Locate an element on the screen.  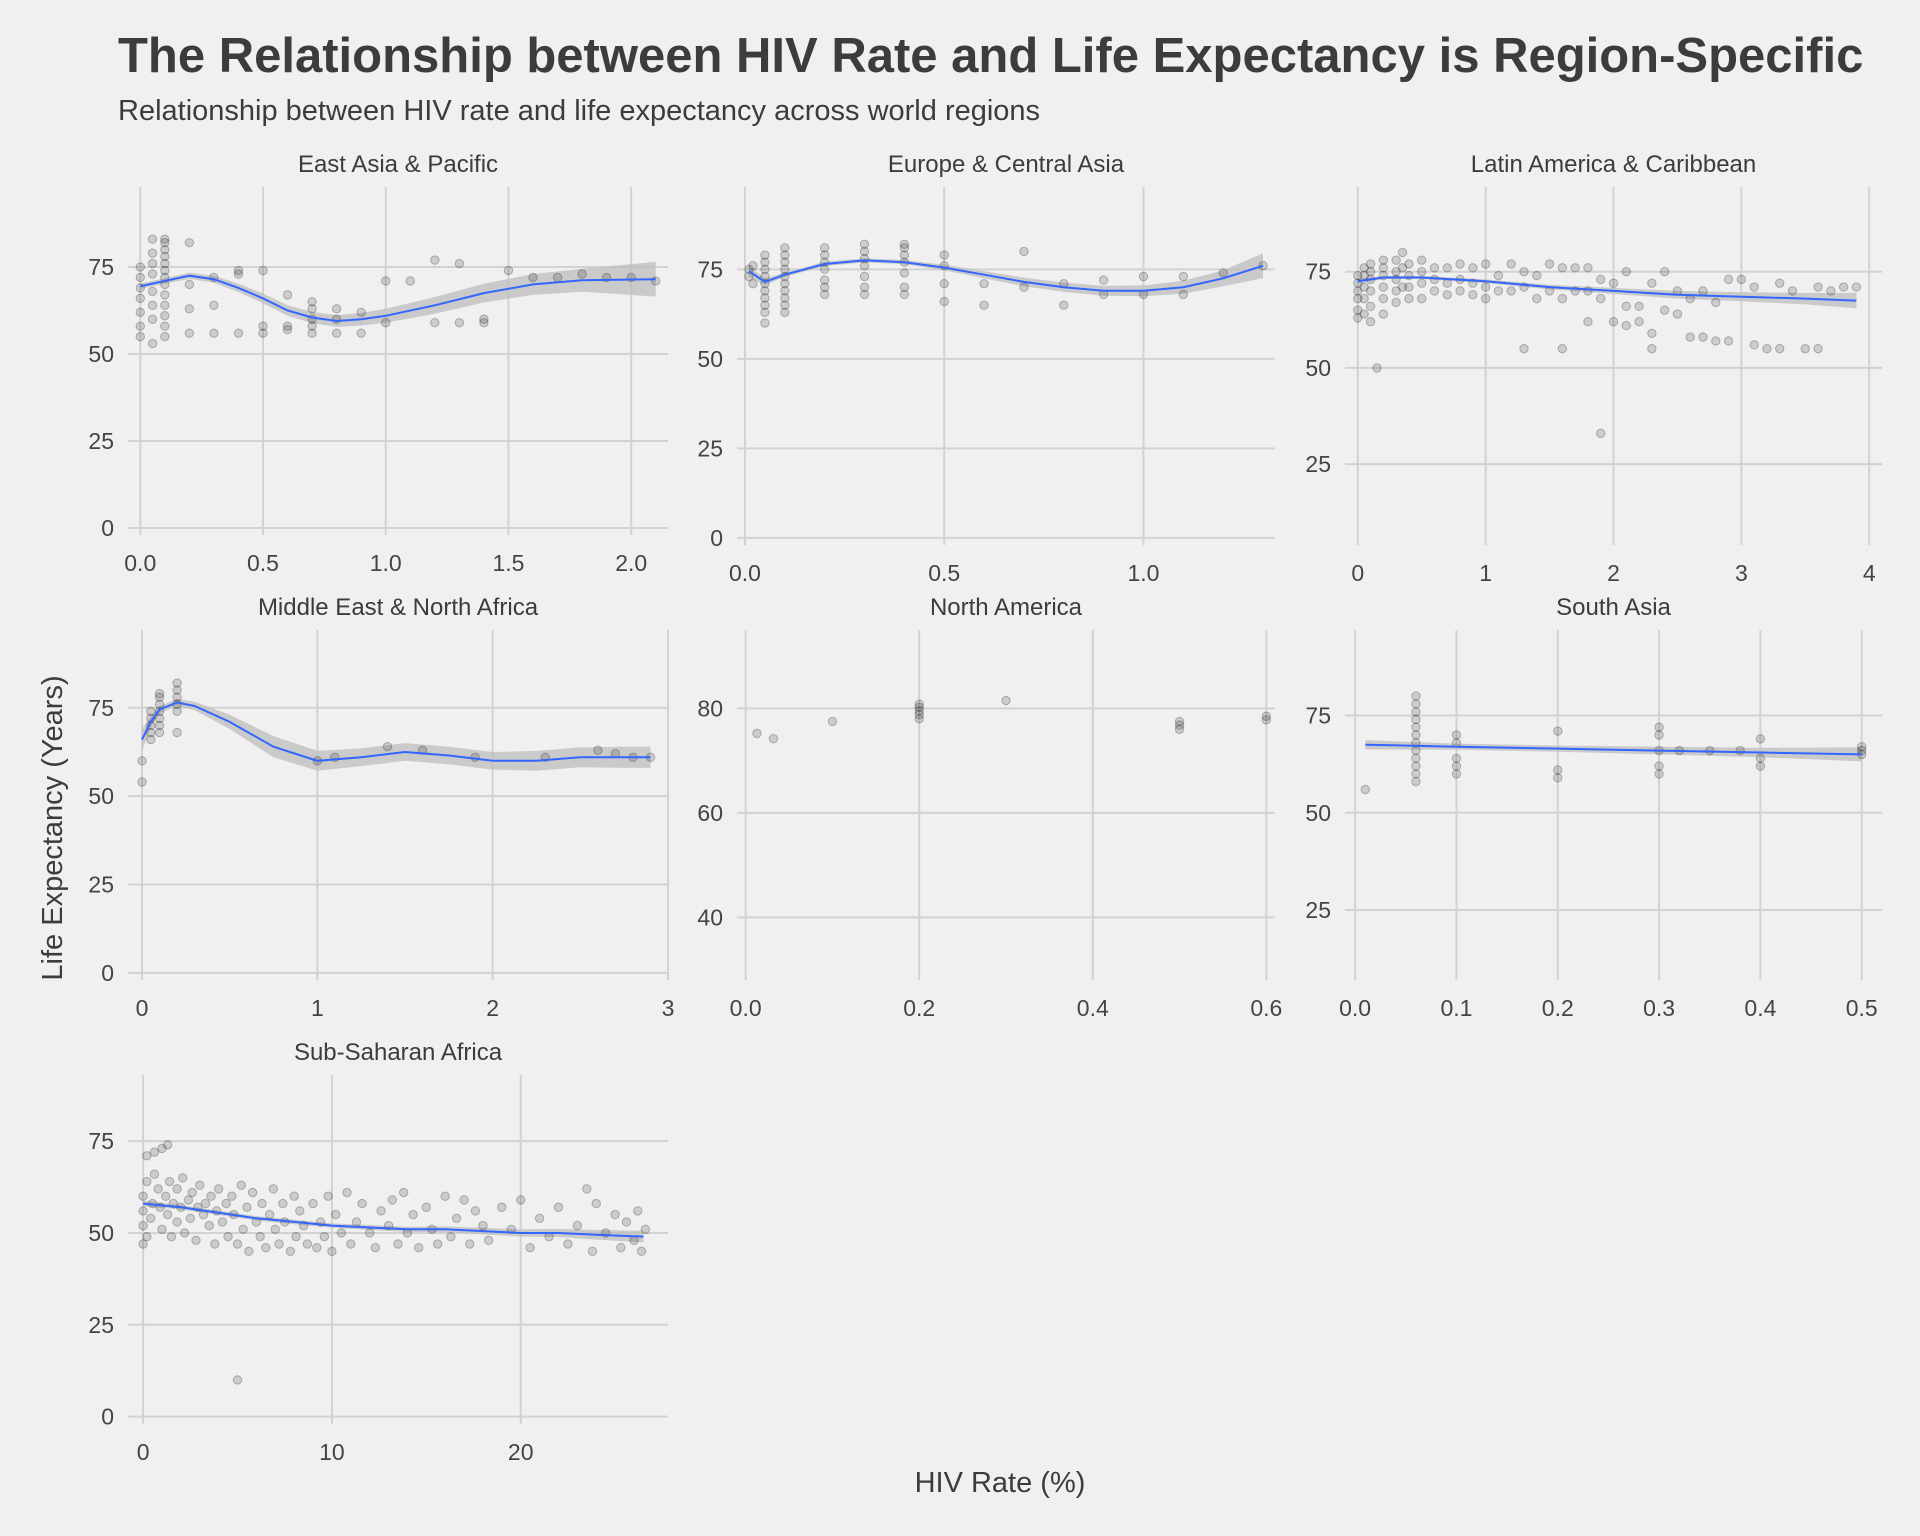
x-tick-label: 10 is located at coordinates (332, 1452).